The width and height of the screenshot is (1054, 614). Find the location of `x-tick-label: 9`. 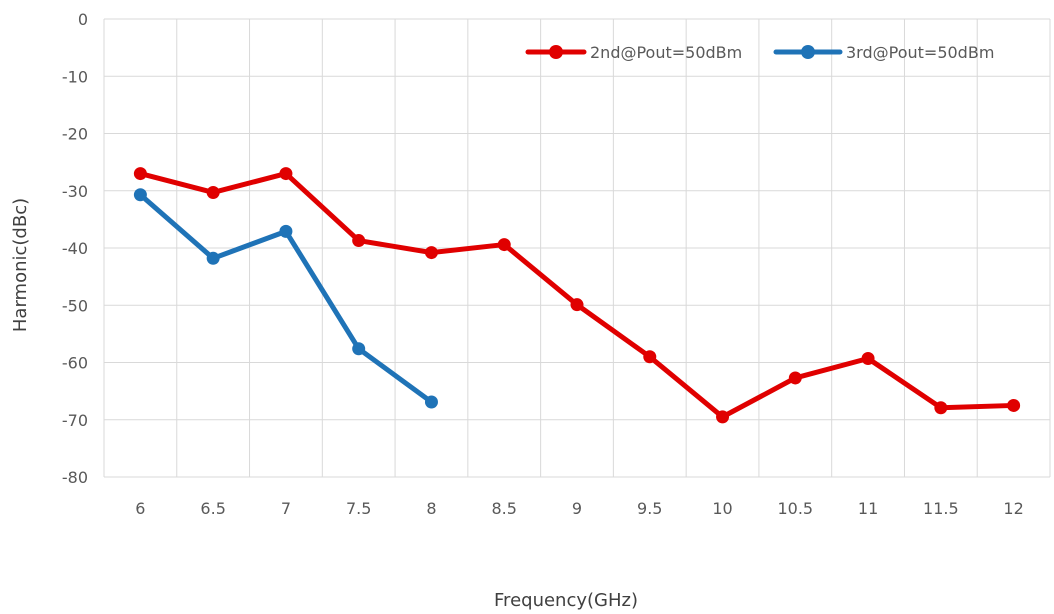

x-tick-label: 9 is located at coordinates (577, 508).